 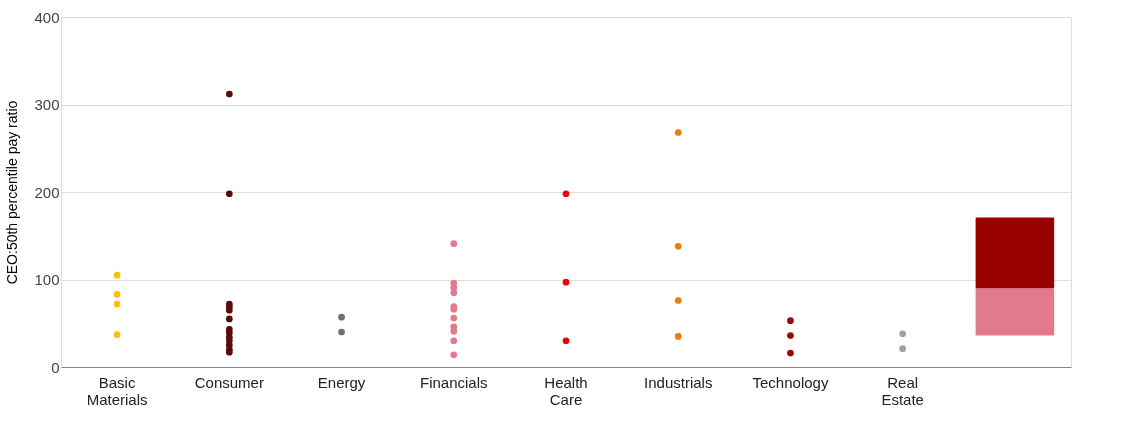 What do you see at coordinates (454, 382) in the screenshot?
I see `x-tick-label: Financials` at bounding box center [454, 382].